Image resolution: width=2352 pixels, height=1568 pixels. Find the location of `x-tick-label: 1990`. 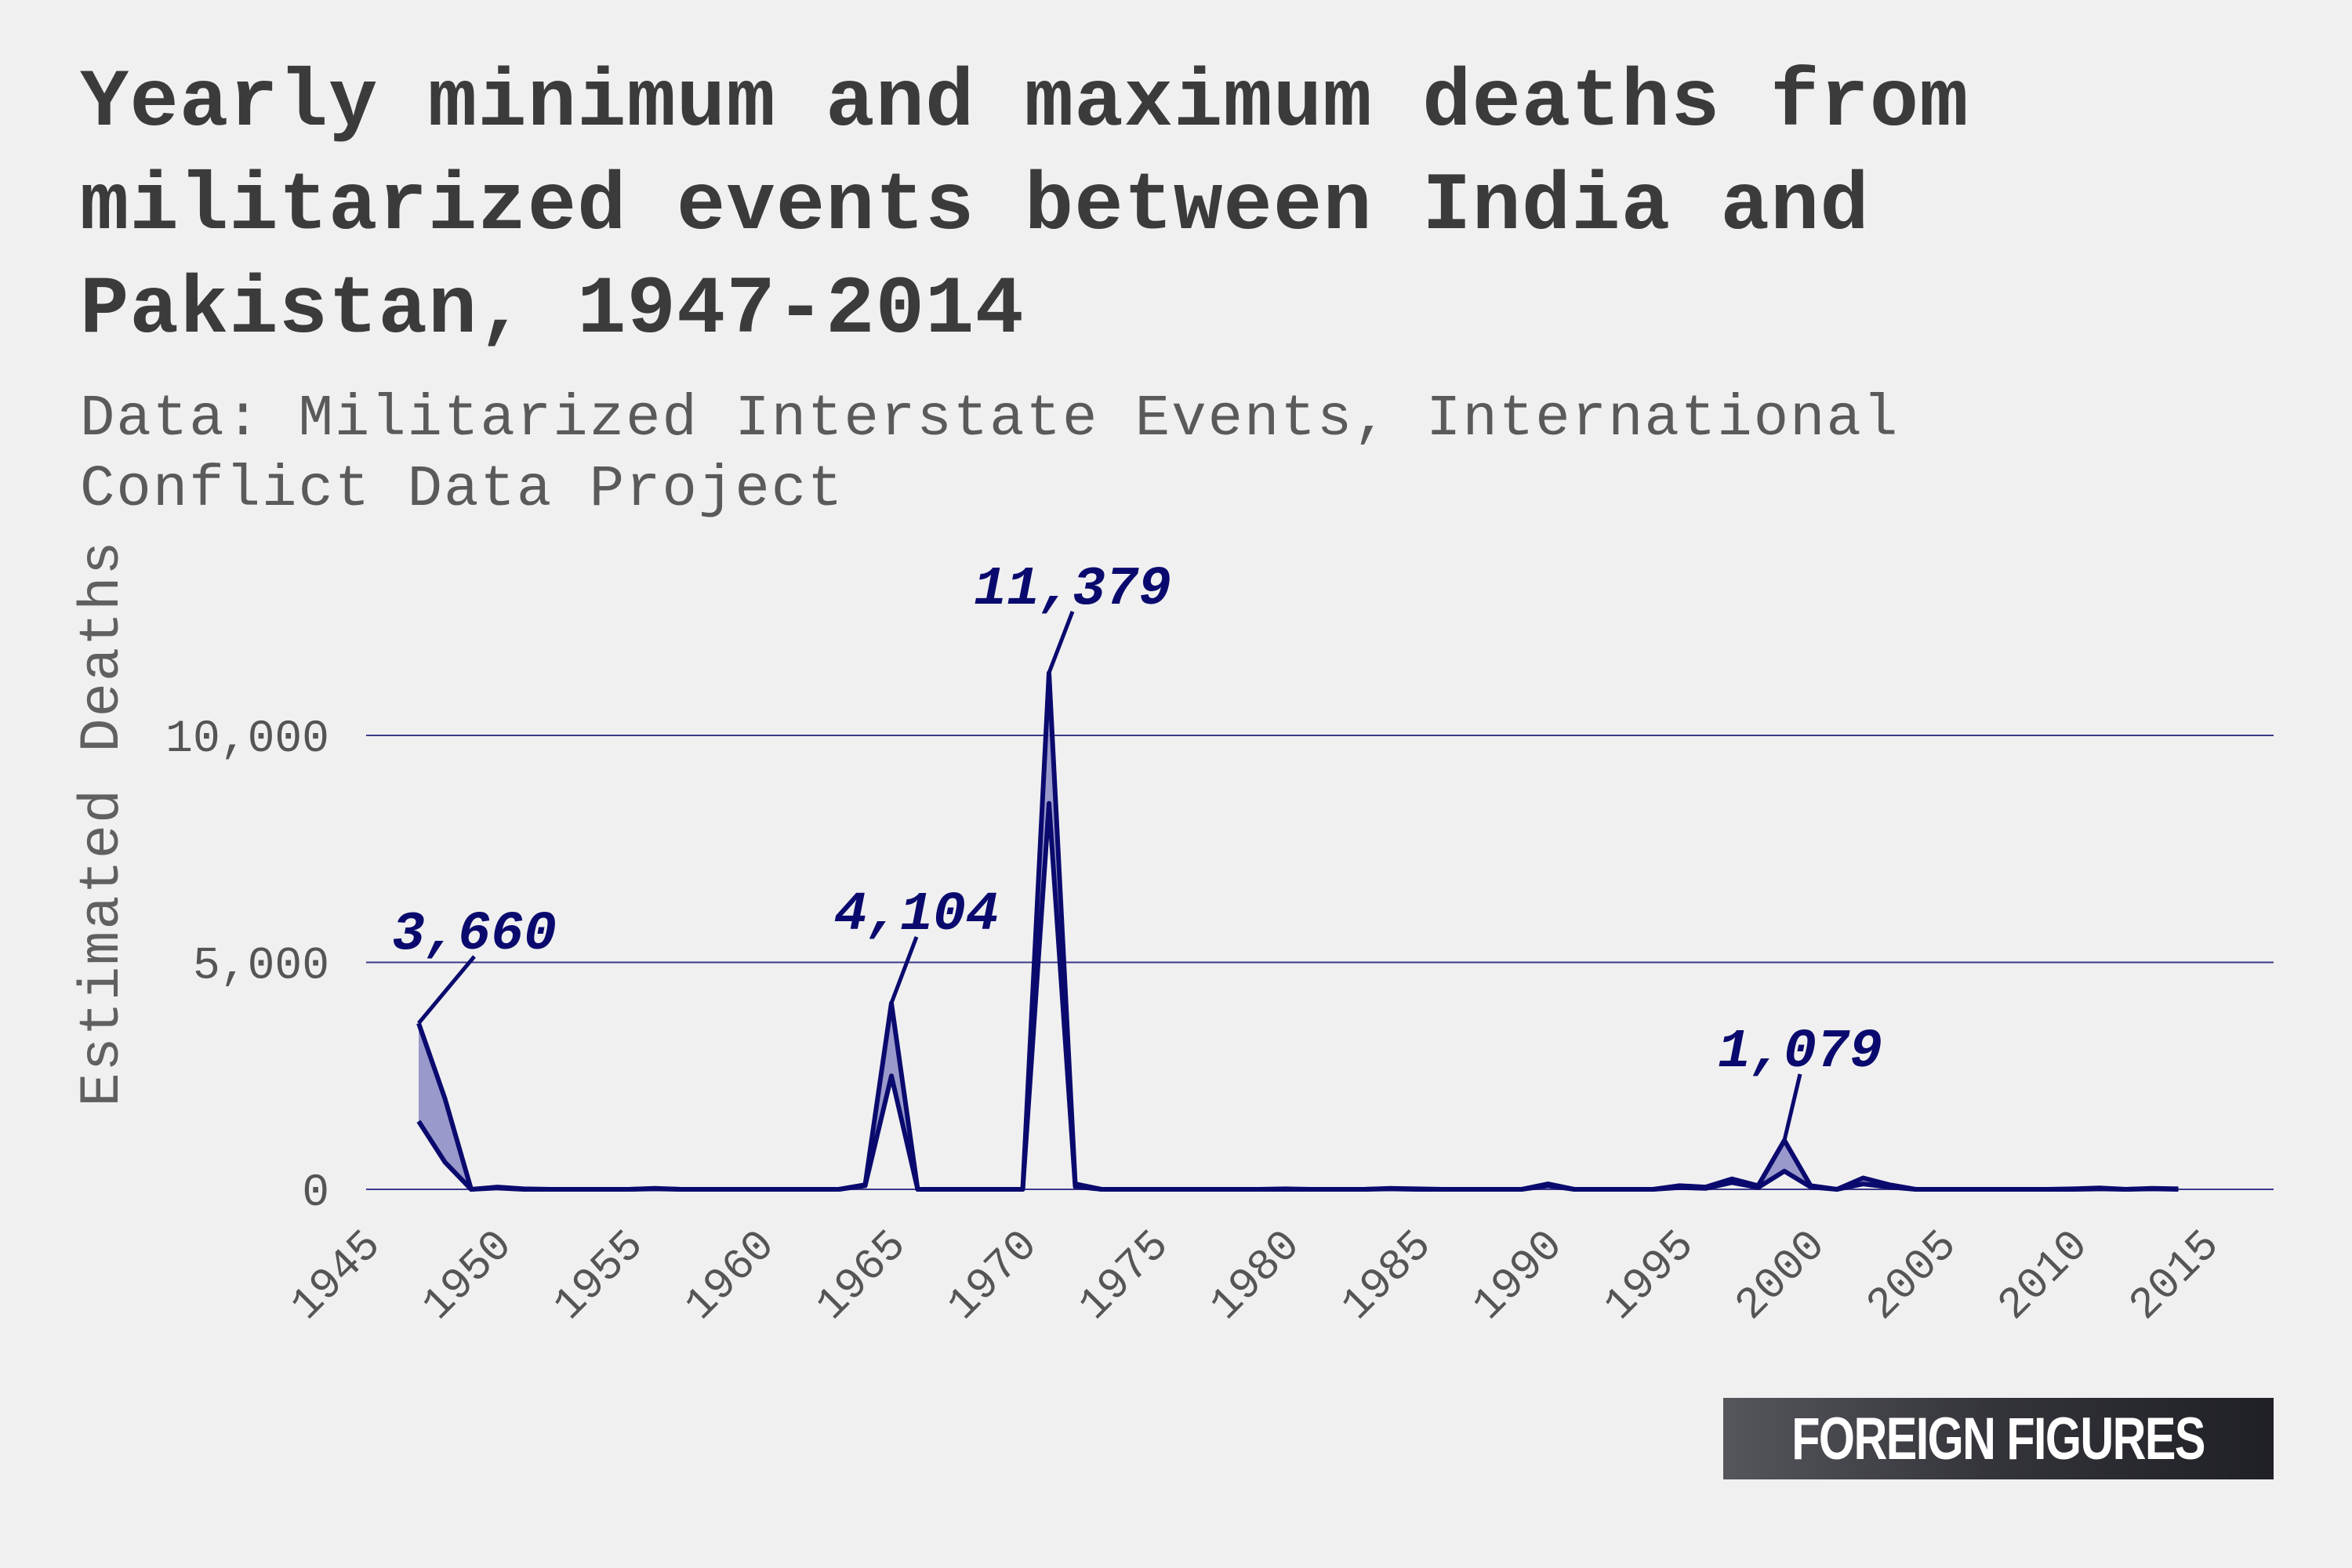

x-tick-label: 1990 is located at coordinates (1518, 1275).